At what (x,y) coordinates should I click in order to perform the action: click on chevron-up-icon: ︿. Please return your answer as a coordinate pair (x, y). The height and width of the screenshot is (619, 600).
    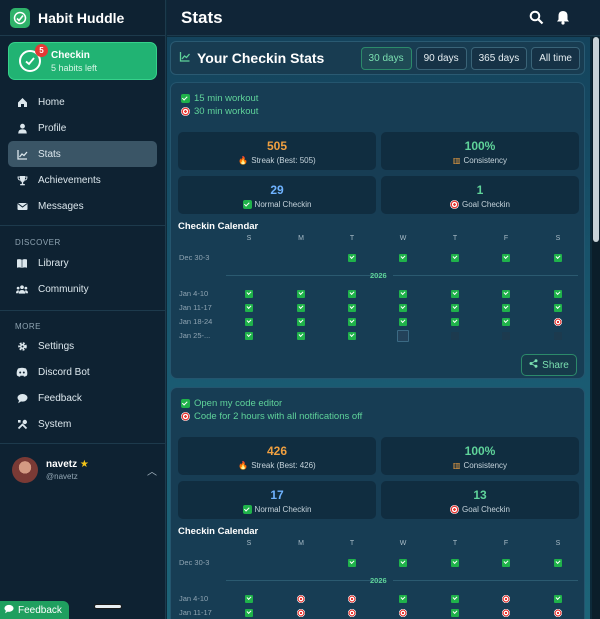
    Looking at the image, I should click on (152, 472).